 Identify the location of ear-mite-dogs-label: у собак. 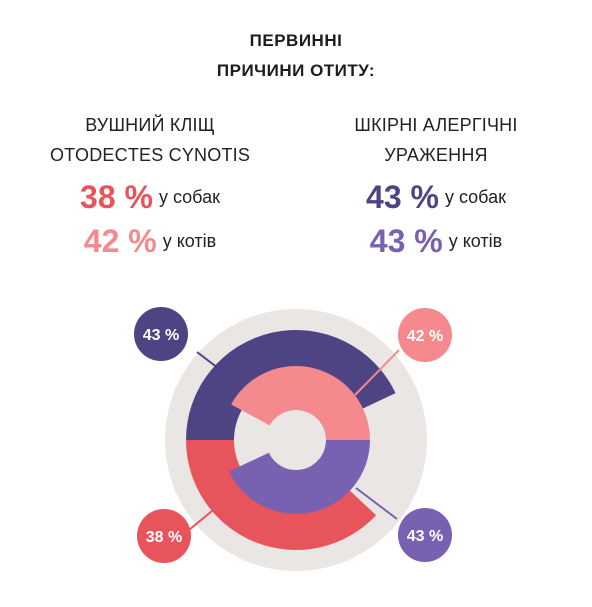
(189, 197).